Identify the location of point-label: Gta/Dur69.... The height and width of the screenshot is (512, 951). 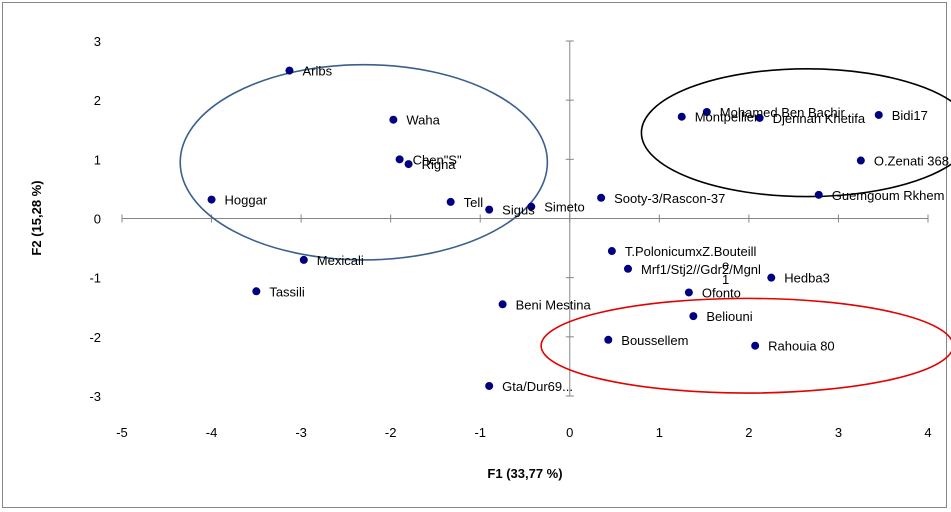
(537, 386).